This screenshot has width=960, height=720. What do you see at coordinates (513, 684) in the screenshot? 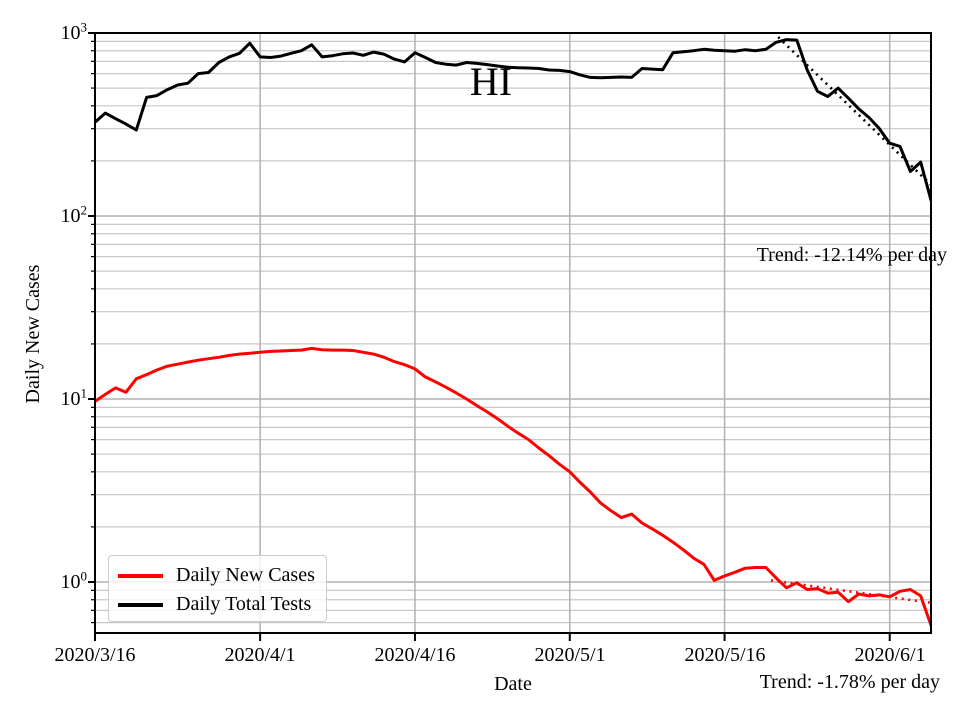
I see `x-axis-label: Date` at bounding box center [513, 684].